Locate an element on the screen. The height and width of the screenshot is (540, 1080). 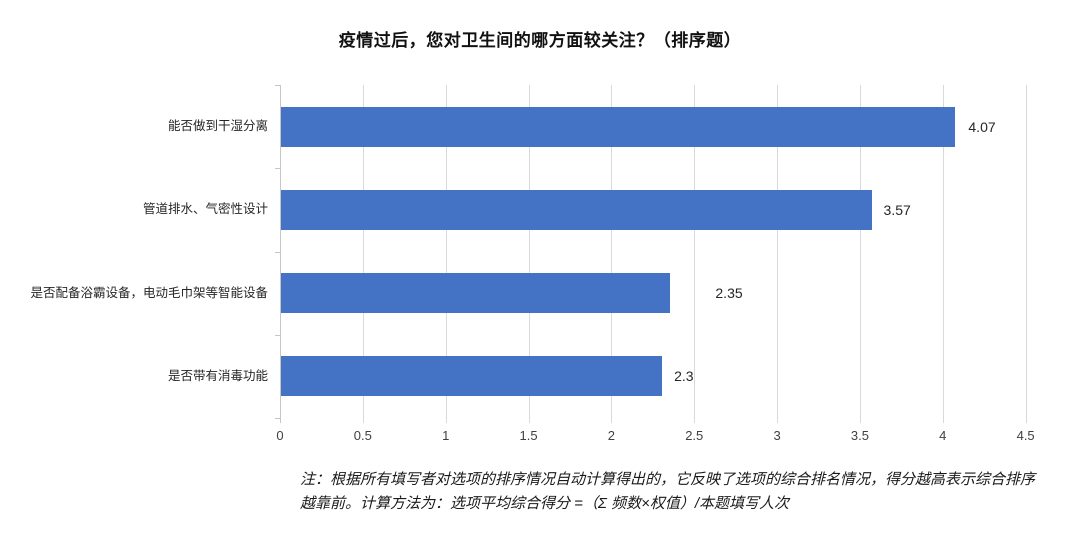
x-tick-label: 2.5 is located at coordinates (694, 435).